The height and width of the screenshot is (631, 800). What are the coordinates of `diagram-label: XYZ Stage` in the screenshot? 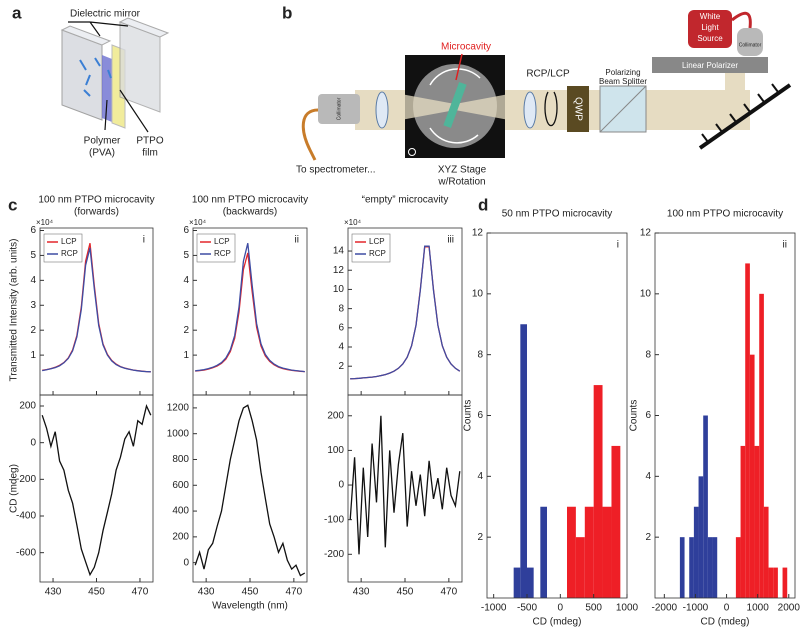 It's located at (462, 170).